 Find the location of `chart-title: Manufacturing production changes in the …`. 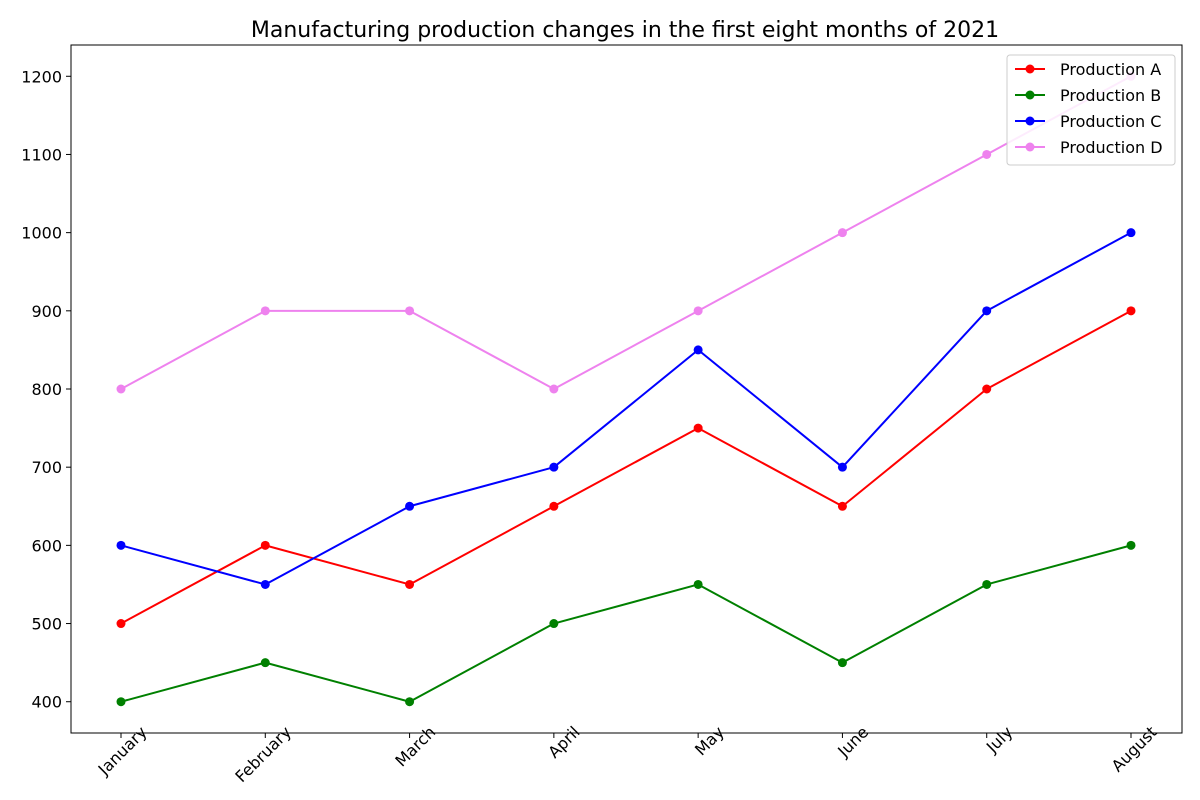

chart-title: Manufacturing production changes in the … is located at coordinates (625, 30).